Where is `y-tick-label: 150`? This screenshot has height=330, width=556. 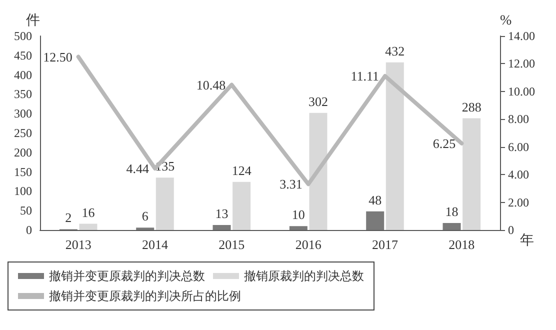 y-tick-label: 150 is located at coordinates (23, 171).